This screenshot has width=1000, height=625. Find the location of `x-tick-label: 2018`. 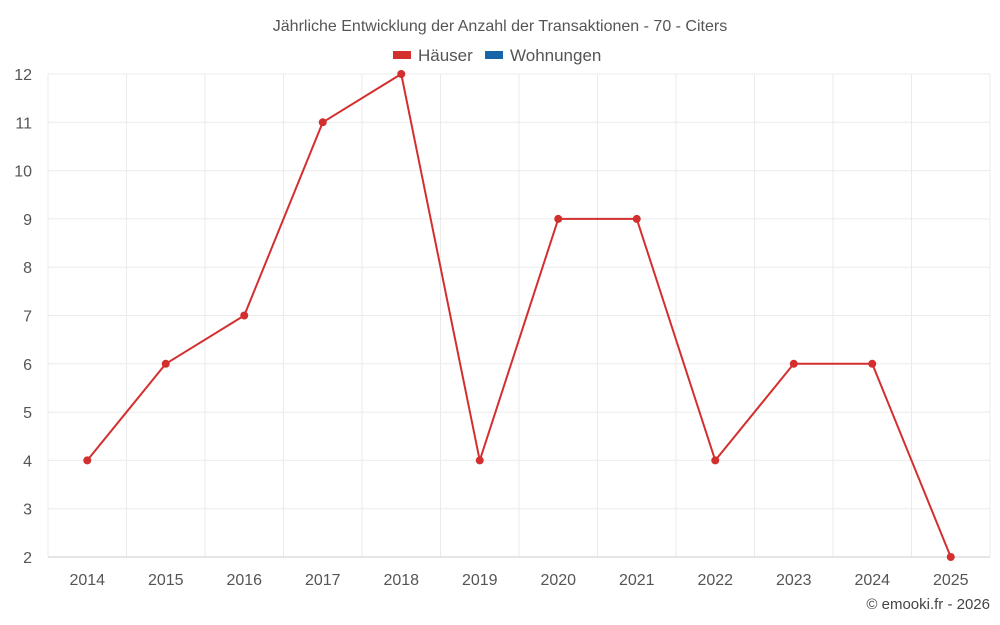

x-tick-label: 2018 is located at coordinates (401, 580).